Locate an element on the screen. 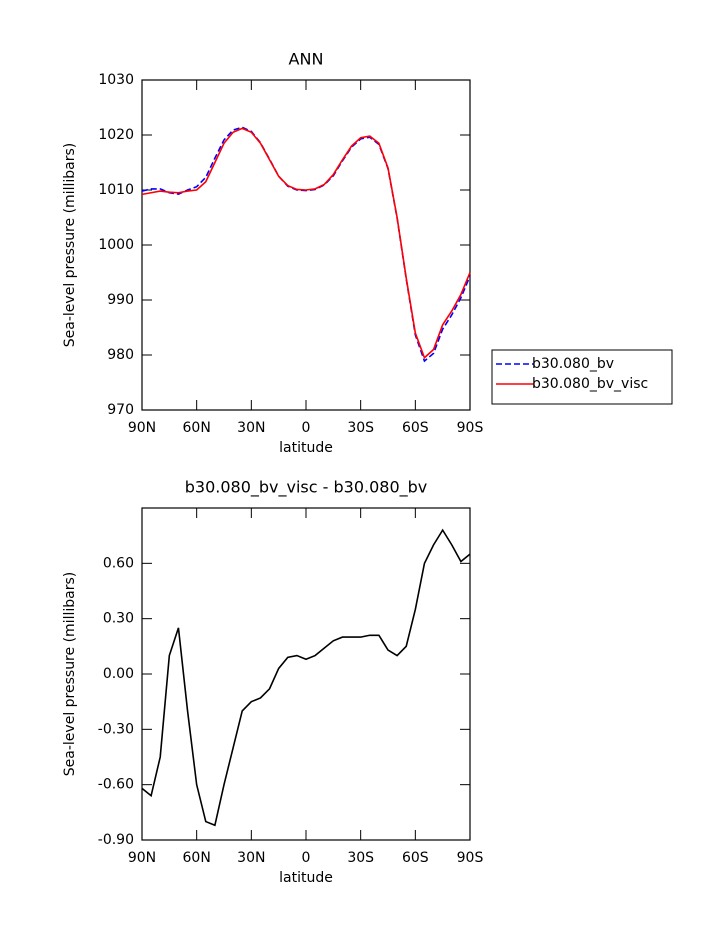  legend-label: b30.080_bv is located at coordinates (573, 364).